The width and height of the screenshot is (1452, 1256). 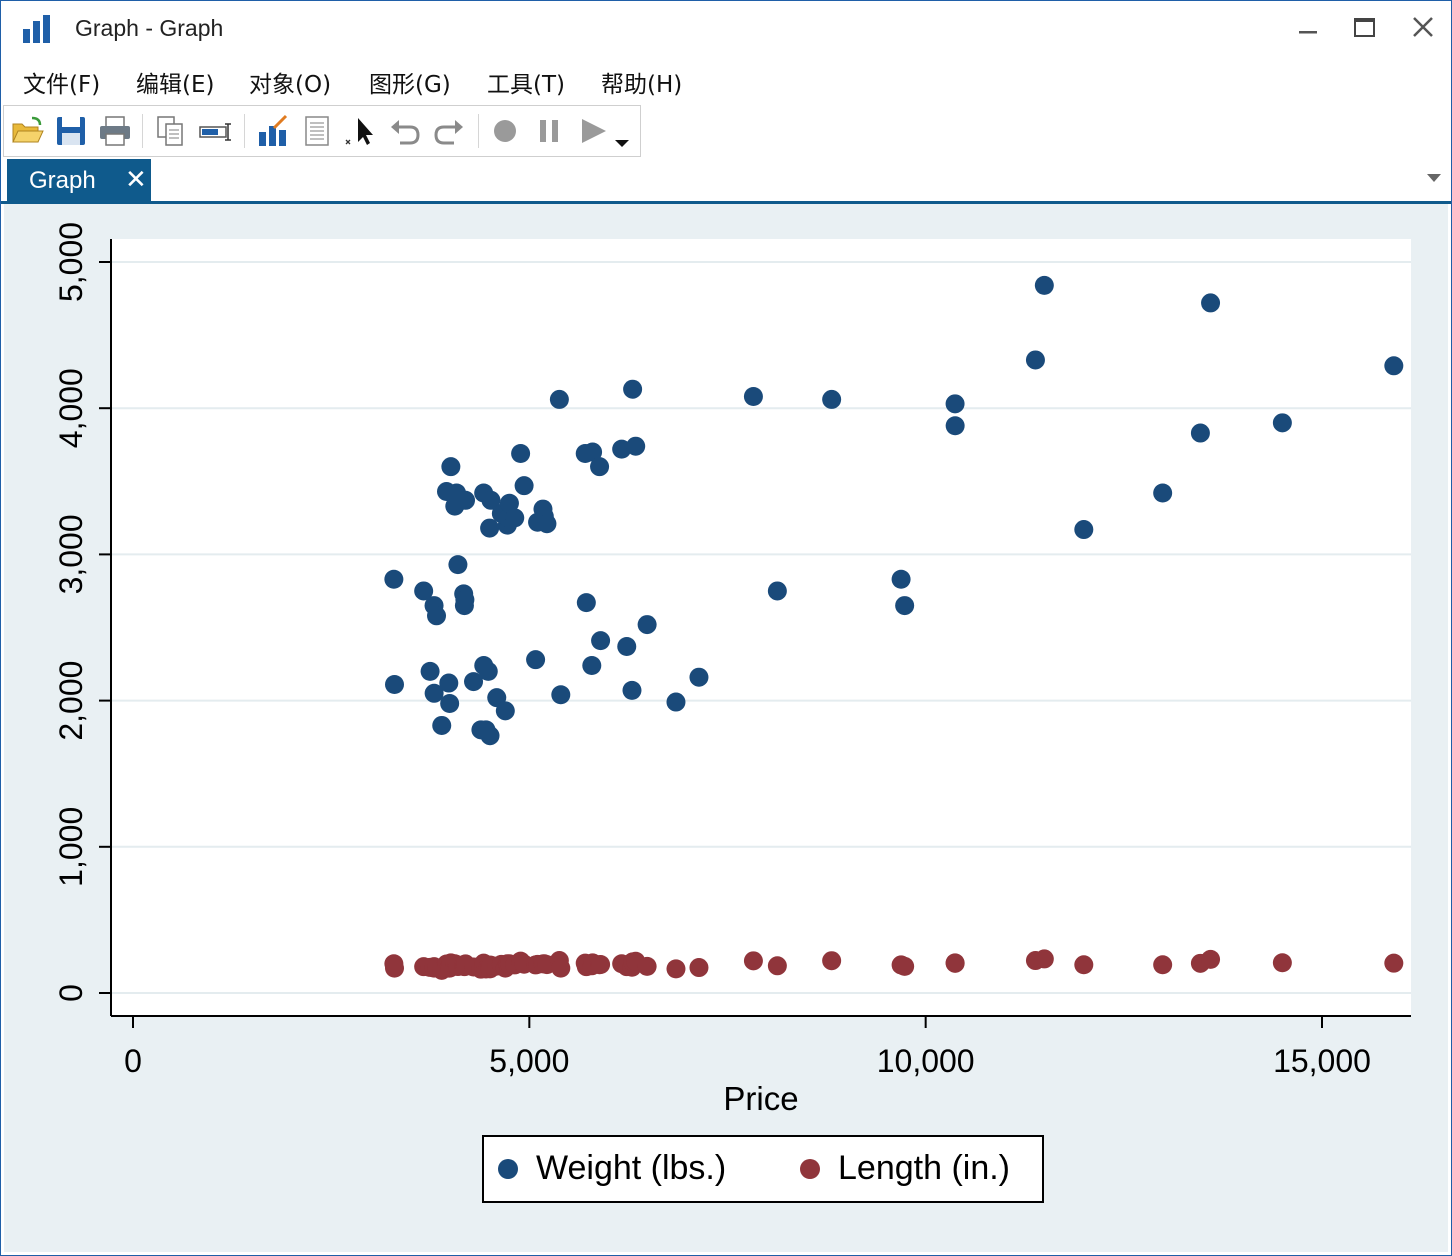 What do you see at coordinates (71, 554) in the screenshot?
I see `y-tick-label: 3,000` at bounding box center [71, 554].